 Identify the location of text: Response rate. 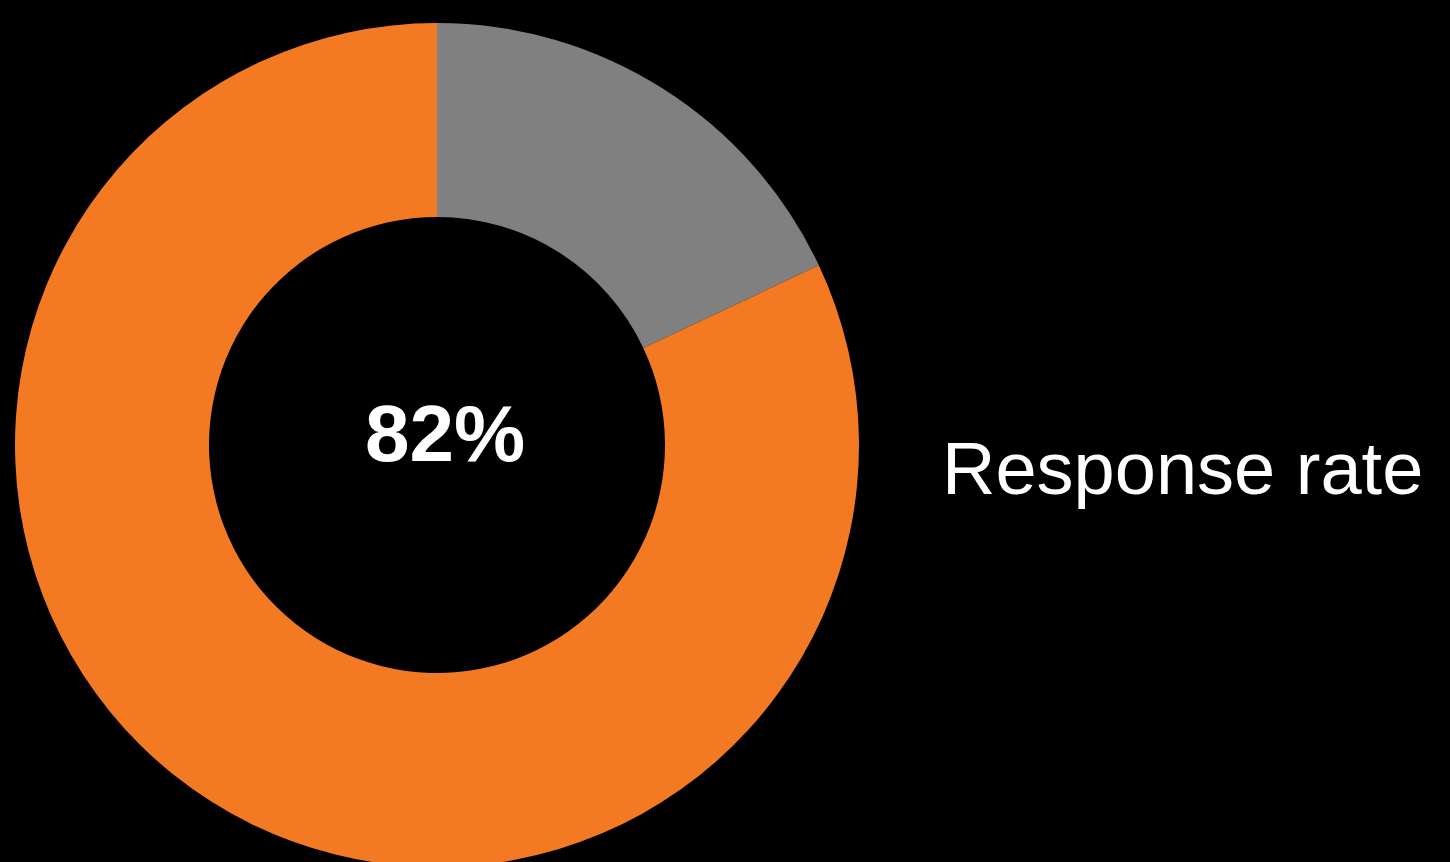
(1183, 468).